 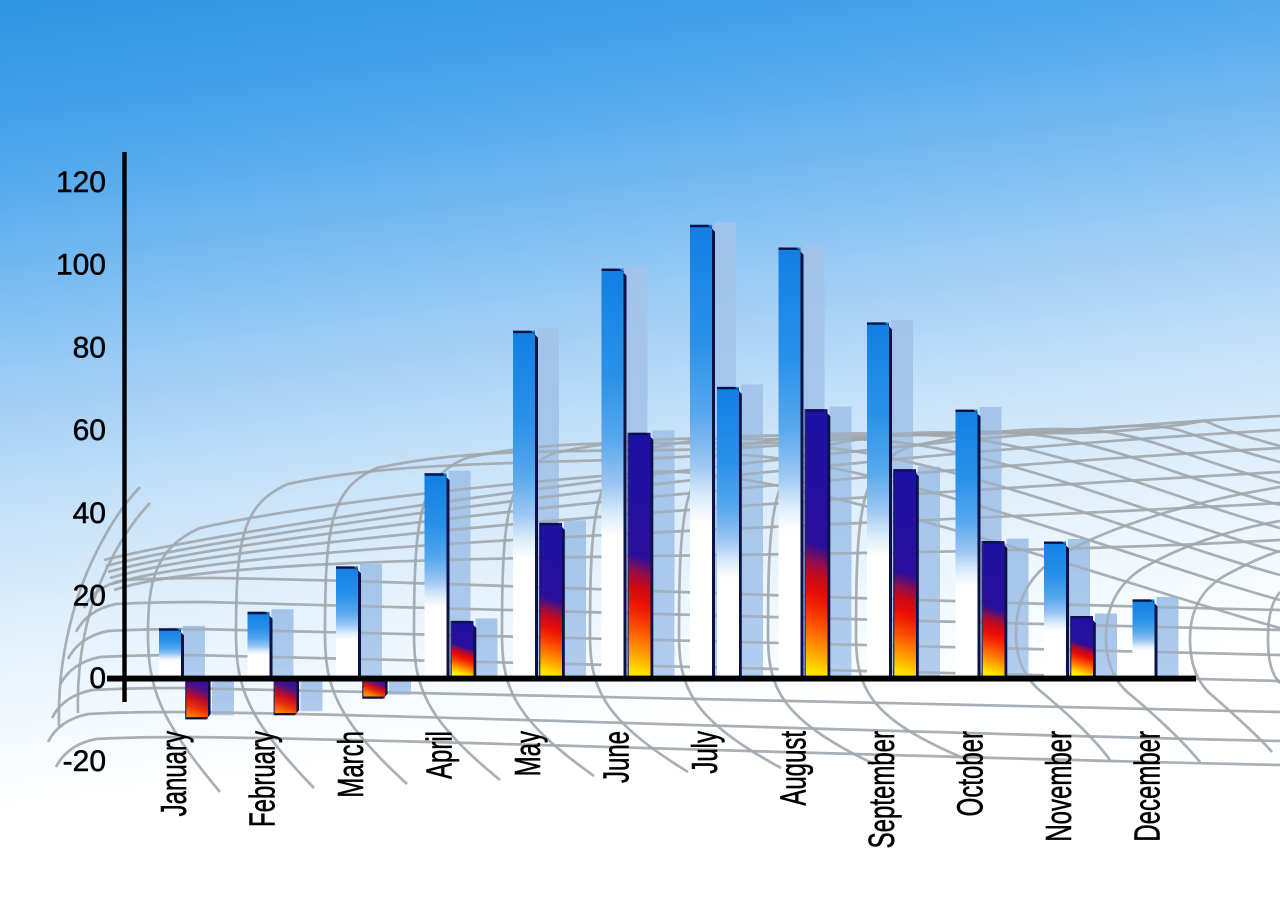 What do you see at coordinates (351, 764) in the screenshot?
I see `svg-text: March` at bounding box center [351, 764].